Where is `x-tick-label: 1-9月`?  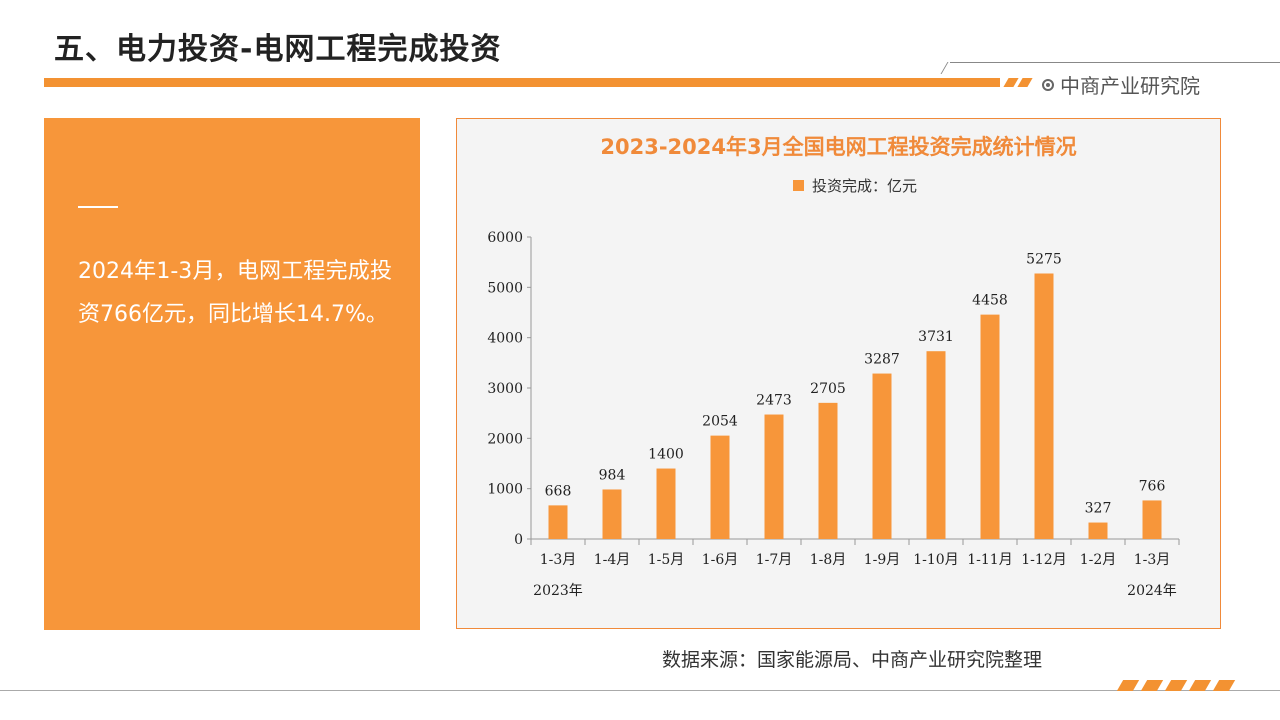
x-tick-label: 1-9月 is located at coordinates (882, 560).